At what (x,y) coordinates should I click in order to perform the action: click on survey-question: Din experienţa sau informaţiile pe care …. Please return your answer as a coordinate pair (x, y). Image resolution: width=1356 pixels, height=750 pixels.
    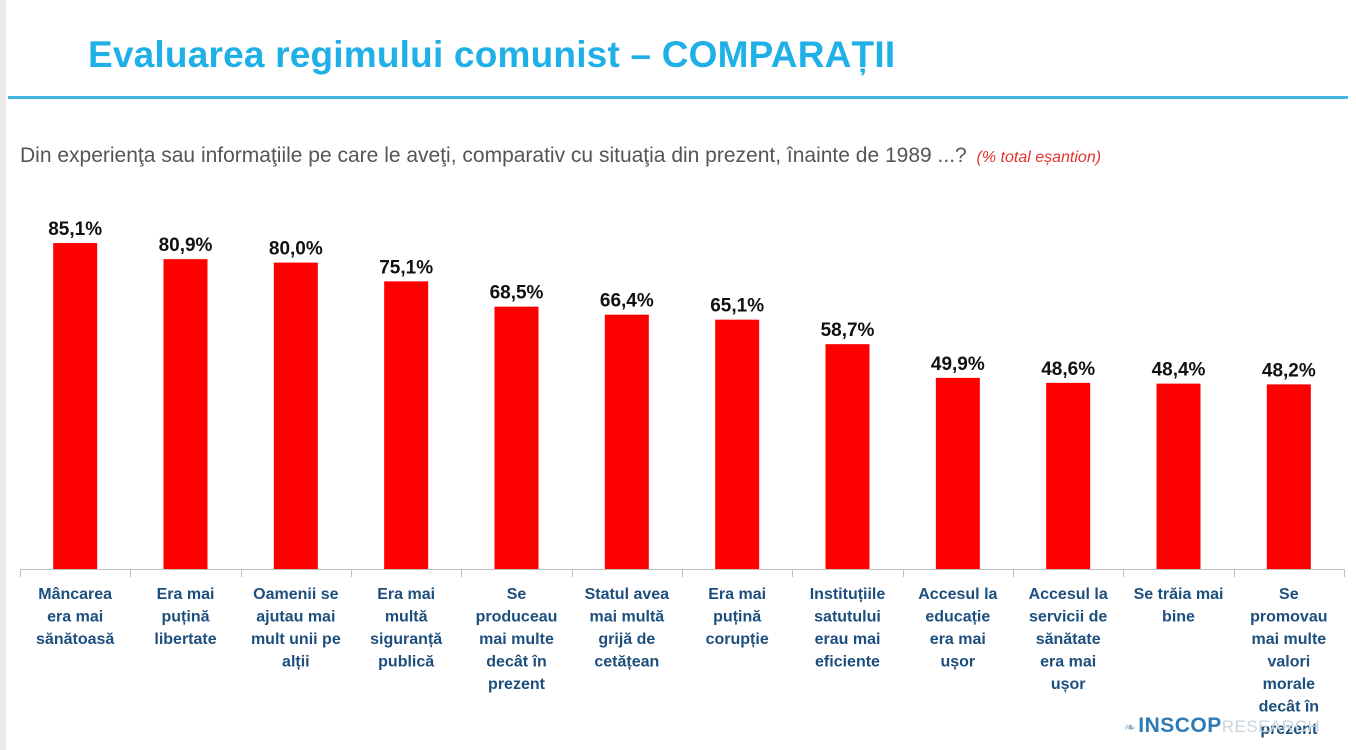
    Looking at the image, I should click on (560, 156).